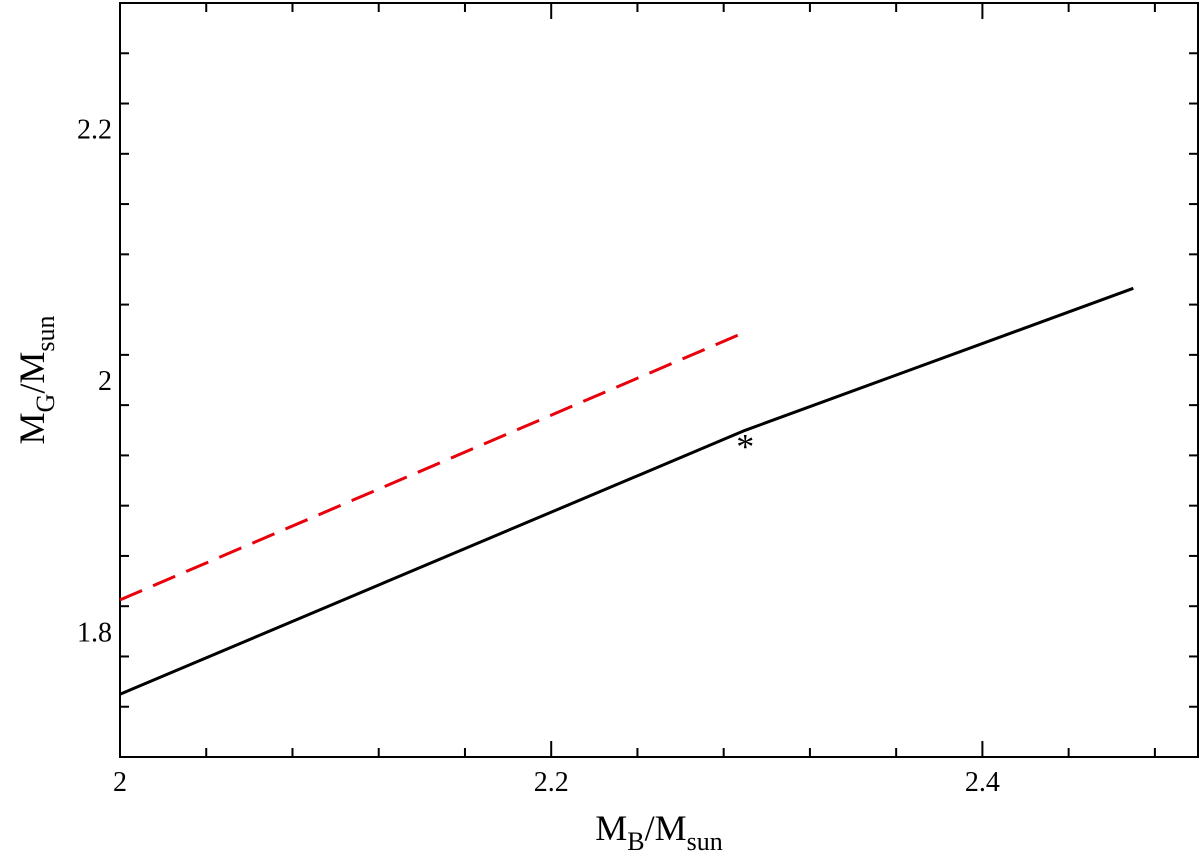 The height and width of the screenshot is (857, 1200). What do you see at coordinates (551, 782) in the screenshot?
I see `x-tick-label: 2.2` at bounding box center [551, 782].